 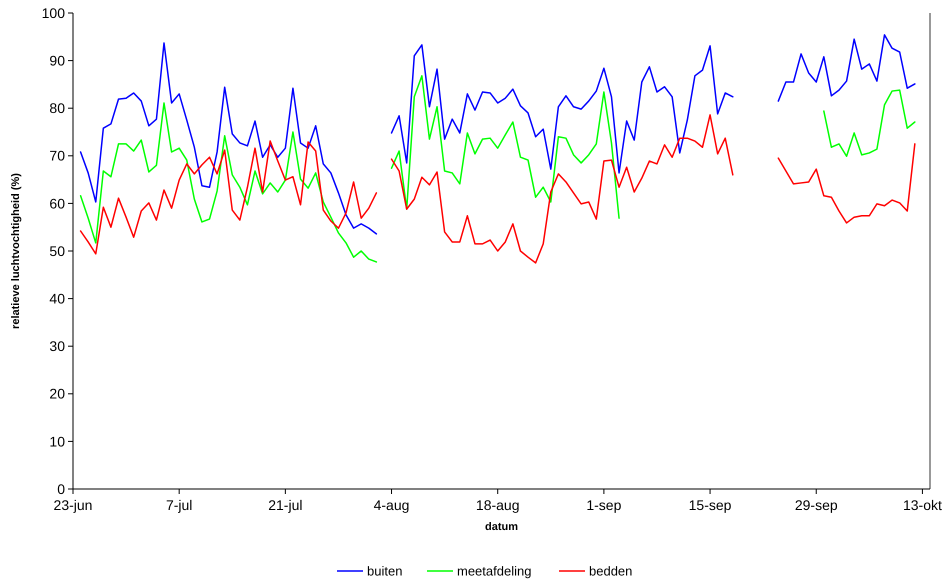 I want to click on y-tick-label: 20, so click(x=57, y=394).